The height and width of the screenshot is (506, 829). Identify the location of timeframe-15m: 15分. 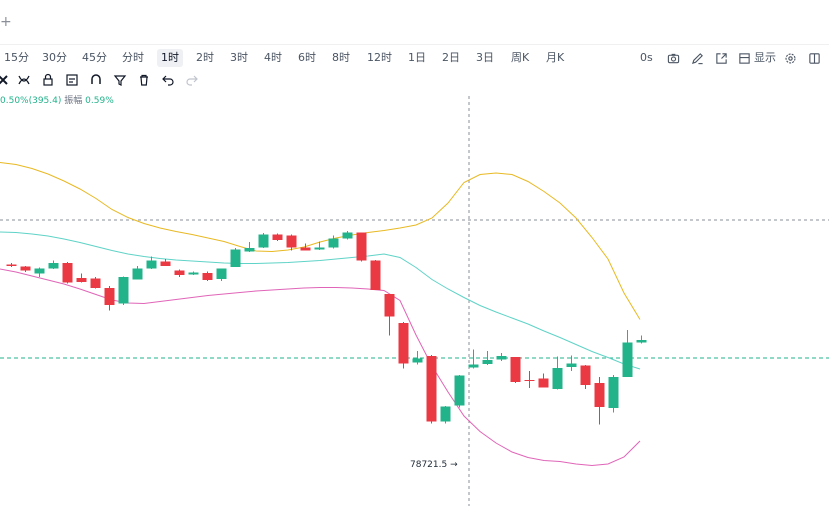
(16, 57).